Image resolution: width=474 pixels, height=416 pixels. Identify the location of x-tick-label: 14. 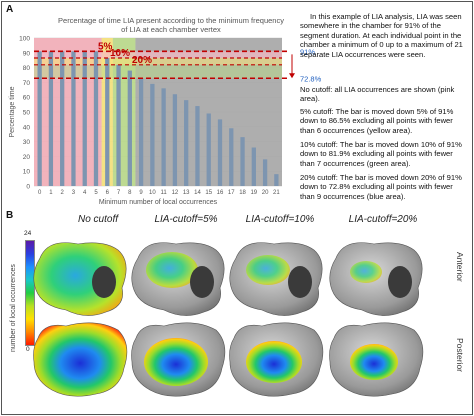
(197, 193).